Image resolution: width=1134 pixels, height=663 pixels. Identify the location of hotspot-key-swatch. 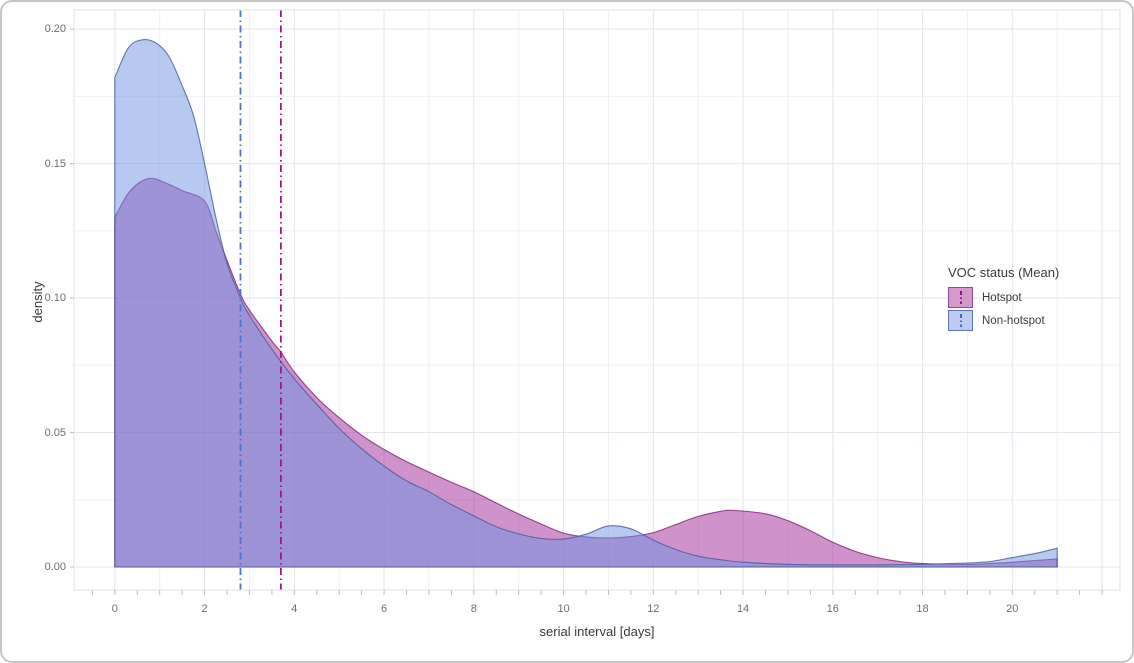
(960, 297).